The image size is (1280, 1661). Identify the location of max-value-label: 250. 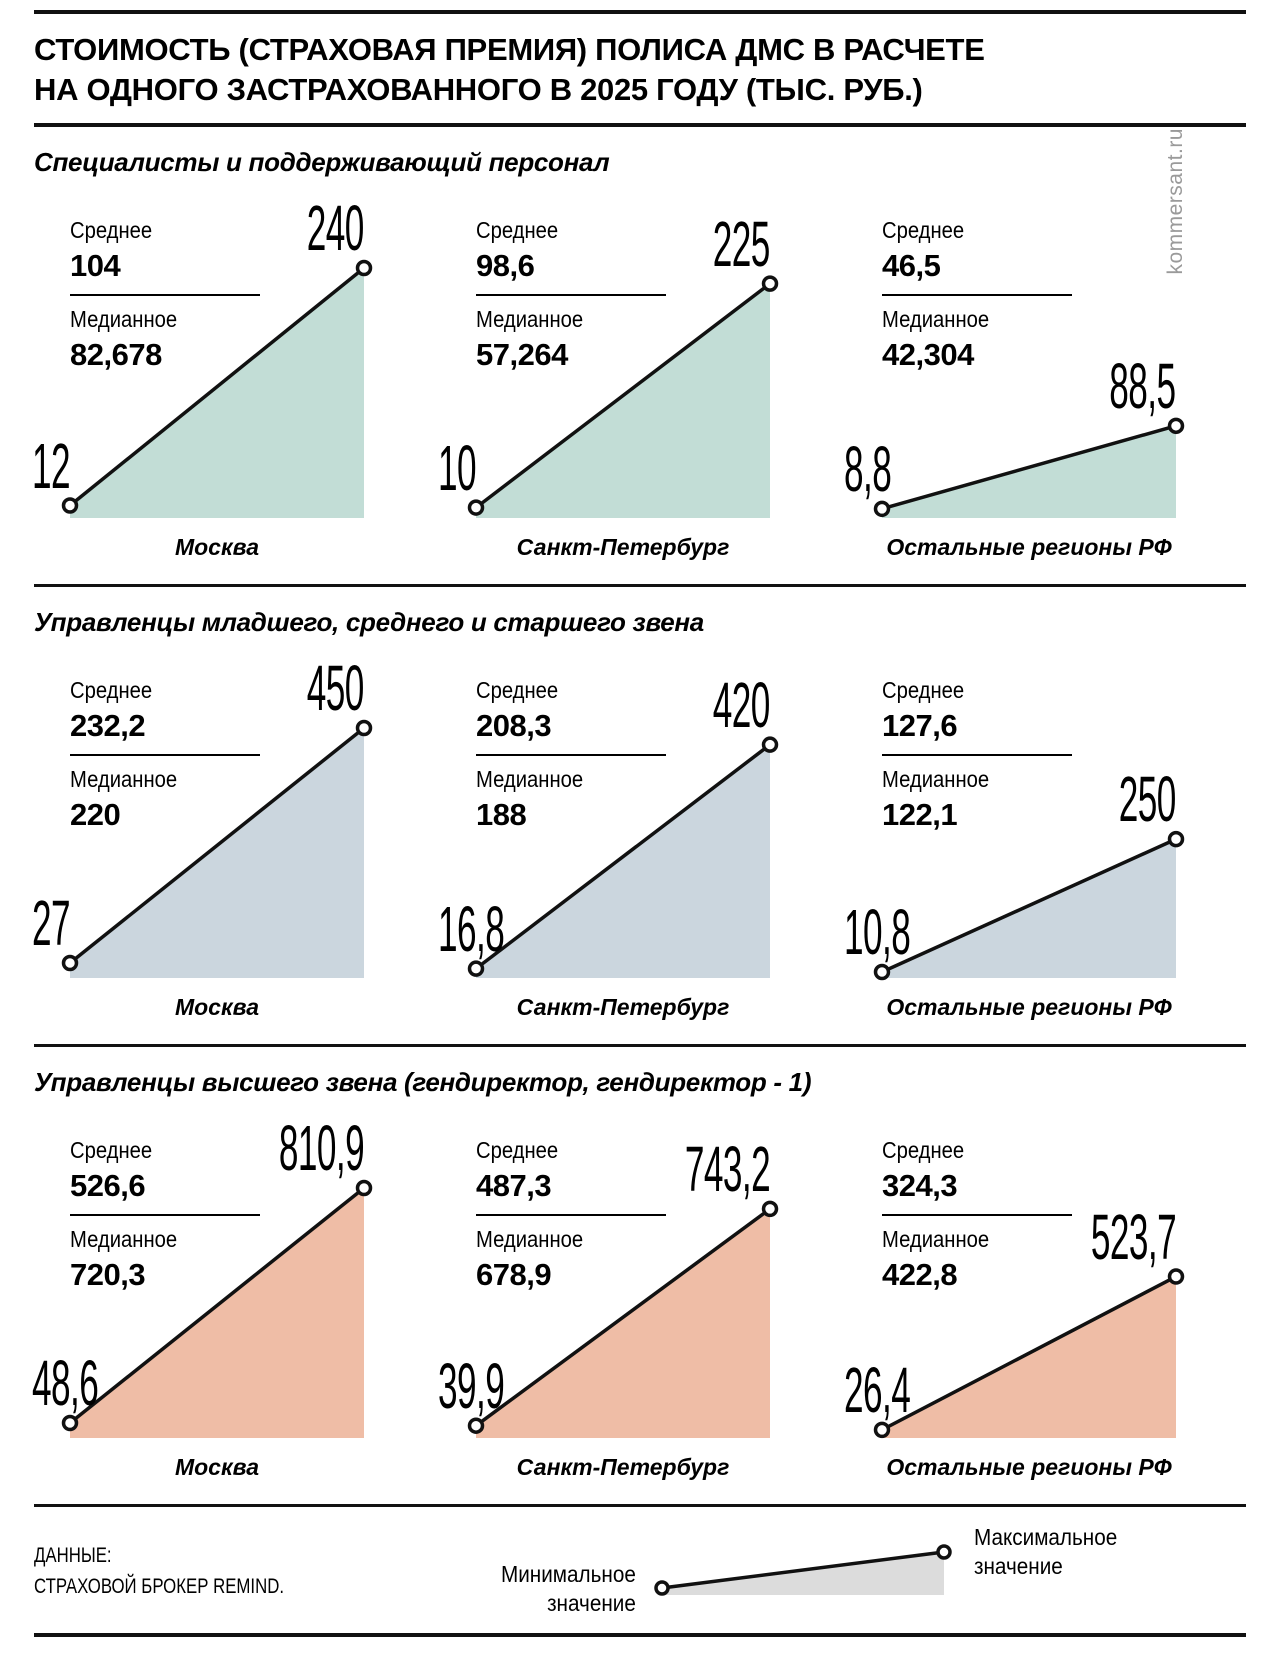
(1147, 799).